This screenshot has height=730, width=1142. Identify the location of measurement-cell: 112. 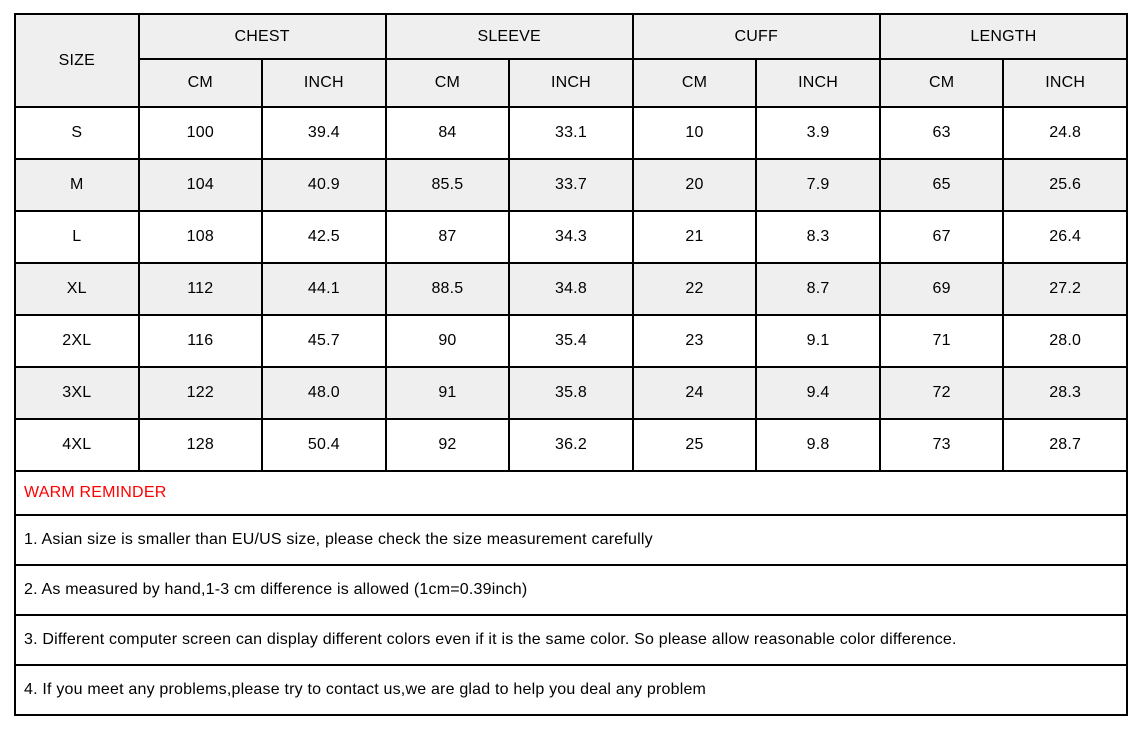
(200, 289).